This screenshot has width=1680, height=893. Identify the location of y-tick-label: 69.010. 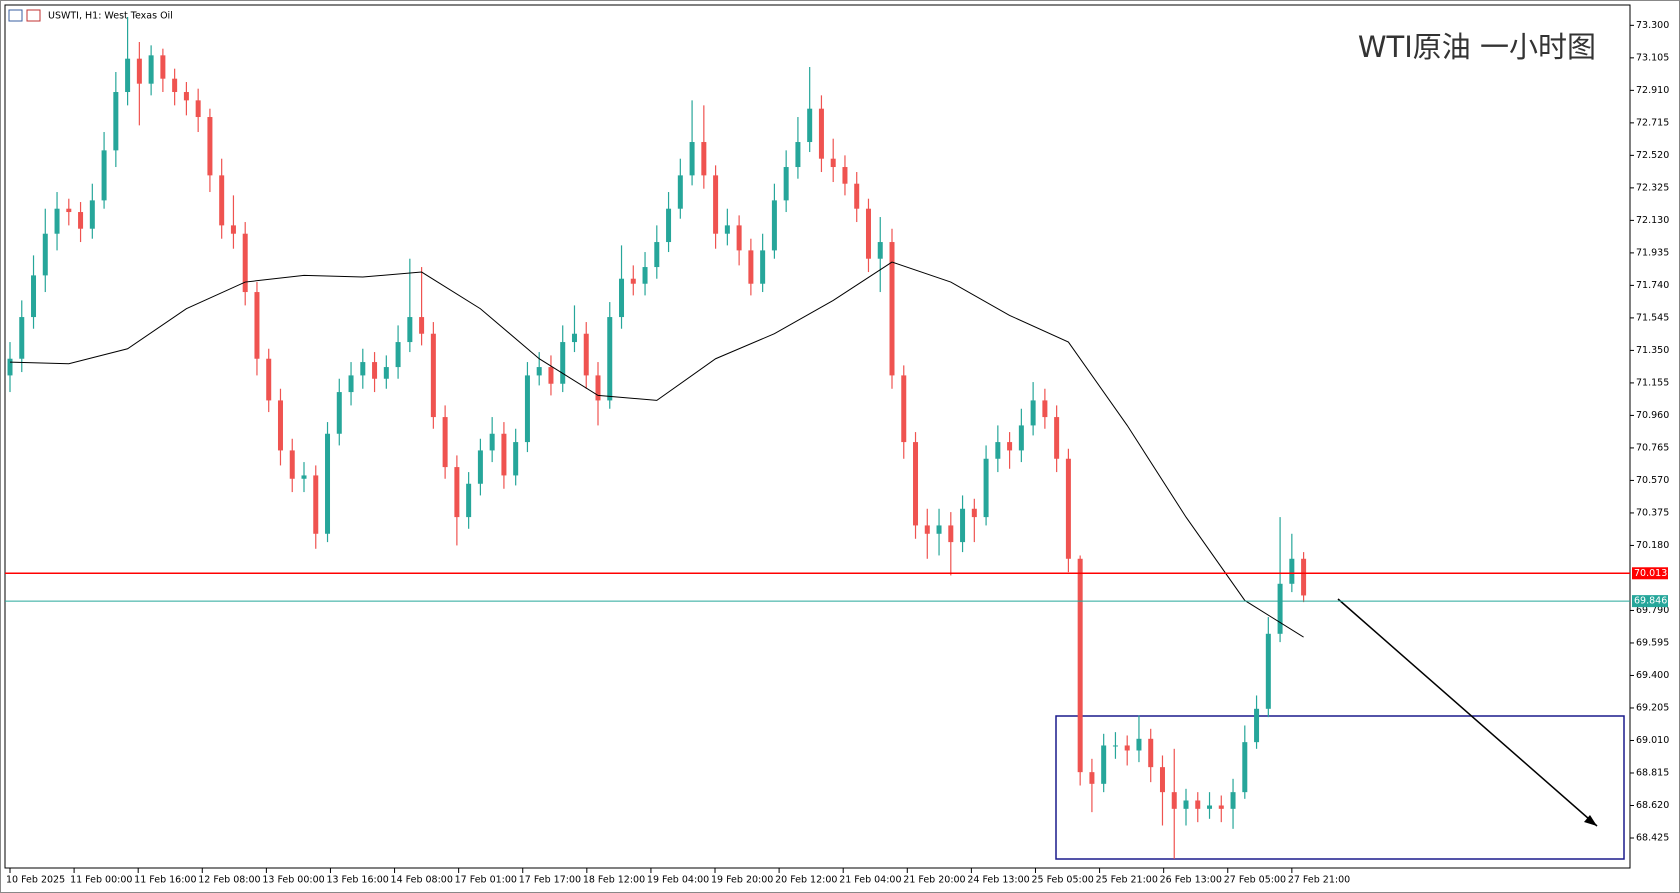
(1652, 740).